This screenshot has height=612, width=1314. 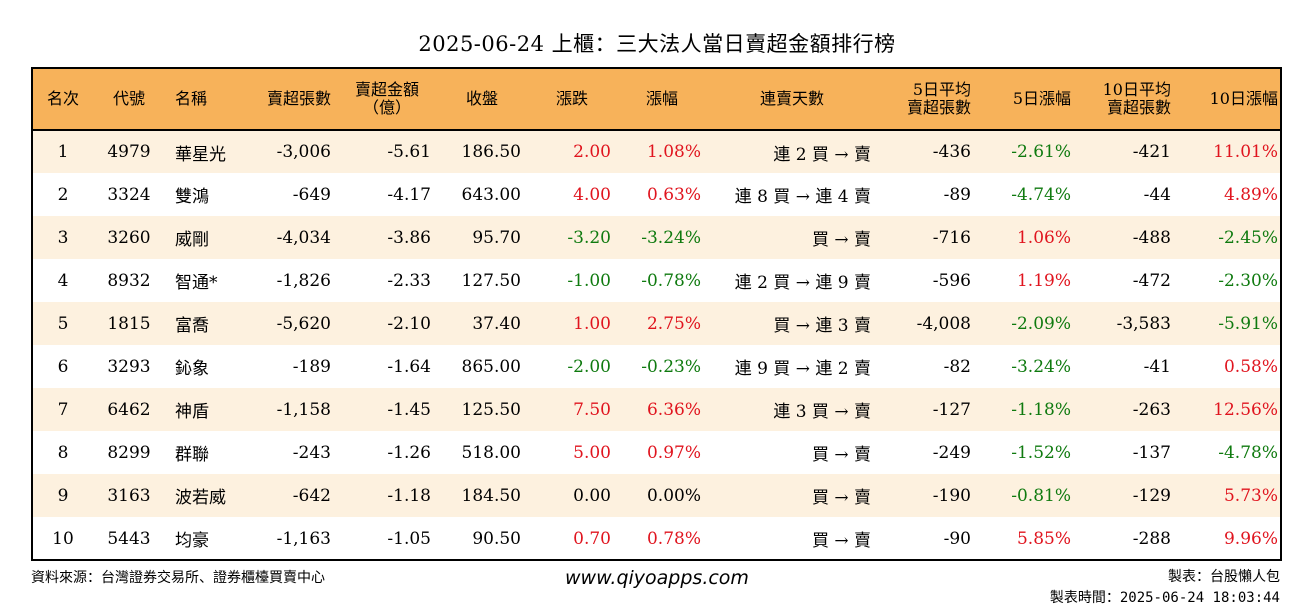 I want to click on cell-avg5: -596, so click(x=951, y=280).